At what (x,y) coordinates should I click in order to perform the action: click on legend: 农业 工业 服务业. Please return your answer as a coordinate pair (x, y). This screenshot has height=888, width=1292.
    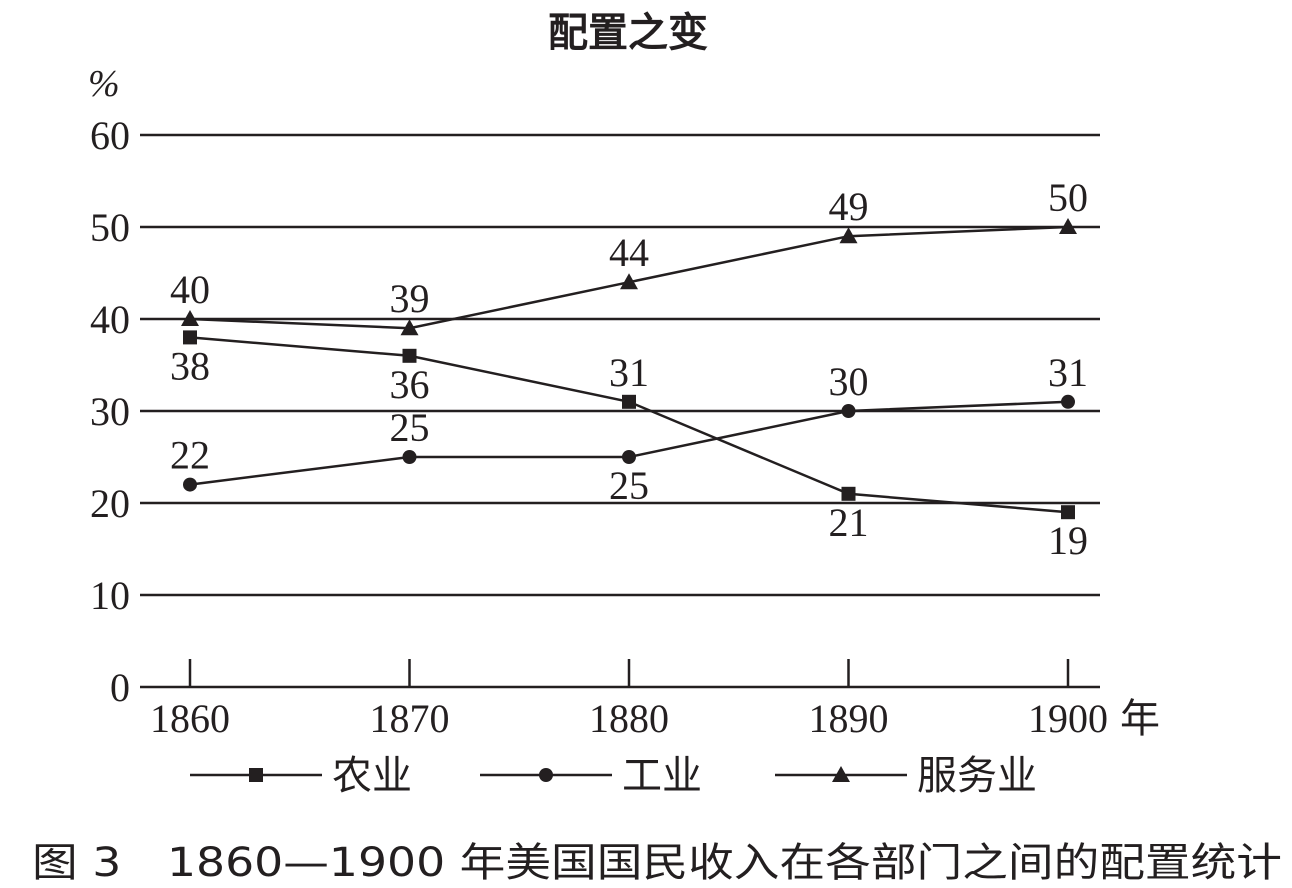
    Looking at the image, I should click on (613, 776).